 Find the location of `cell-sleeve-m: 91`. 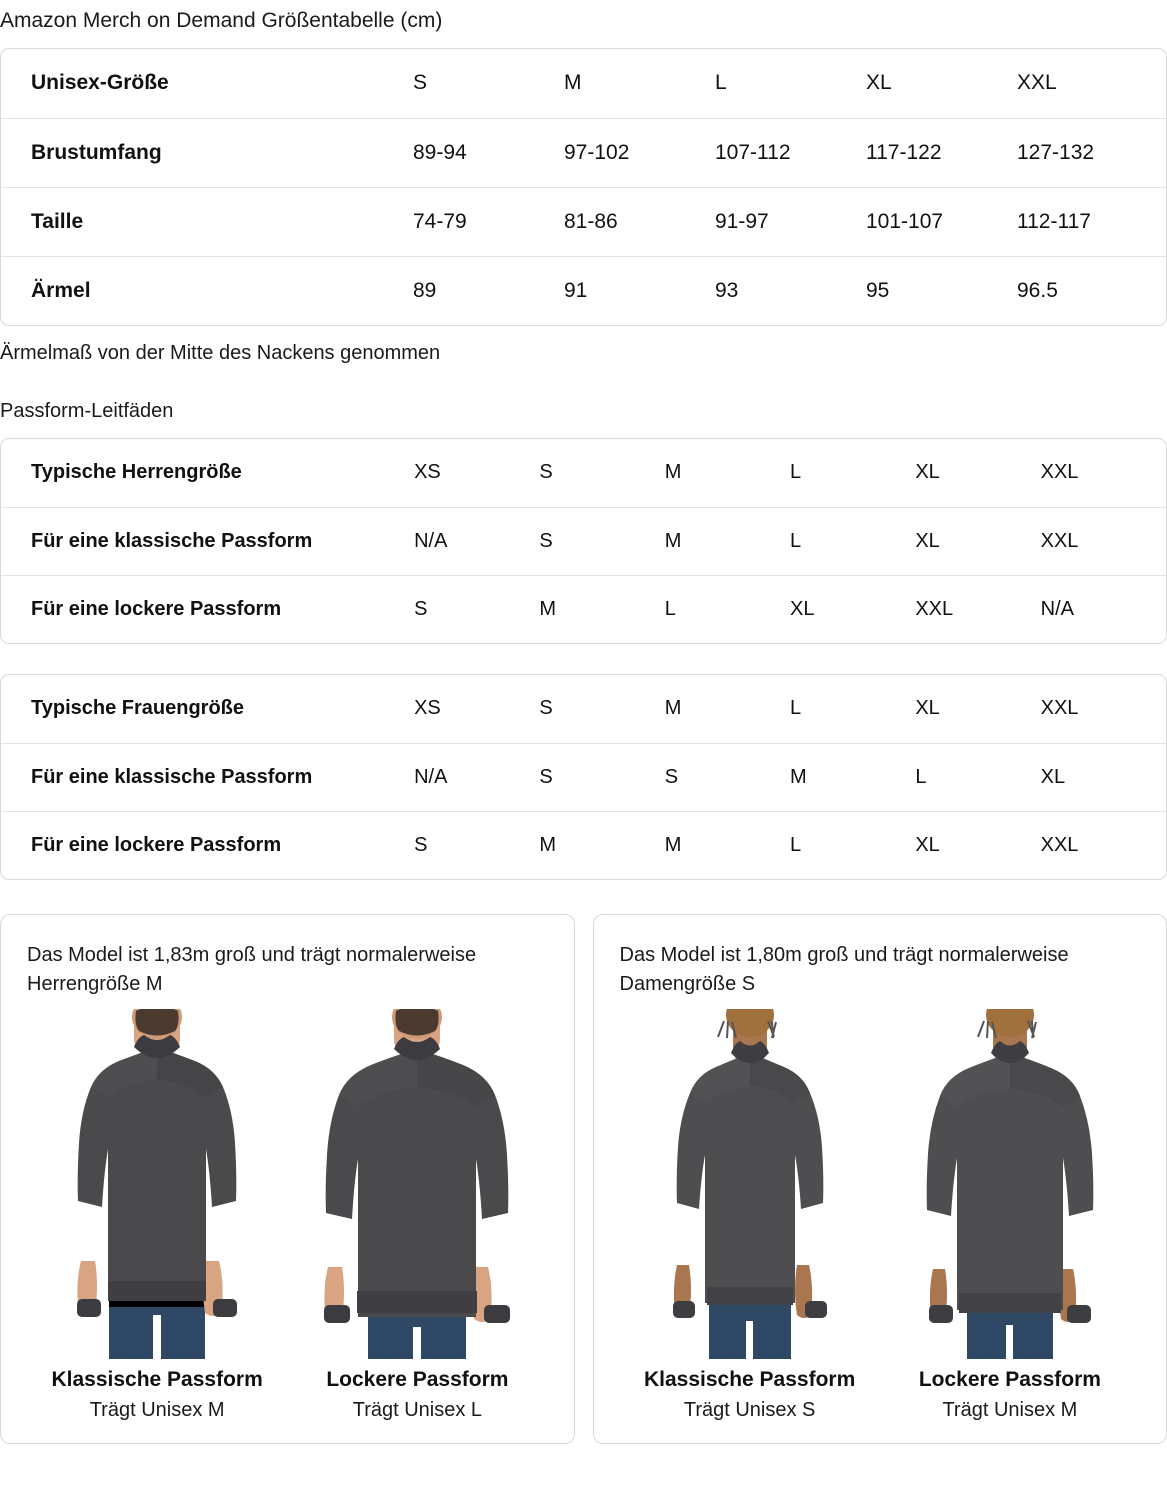

cell-sleeve-m: 91 is located at coordinates (639, 290).